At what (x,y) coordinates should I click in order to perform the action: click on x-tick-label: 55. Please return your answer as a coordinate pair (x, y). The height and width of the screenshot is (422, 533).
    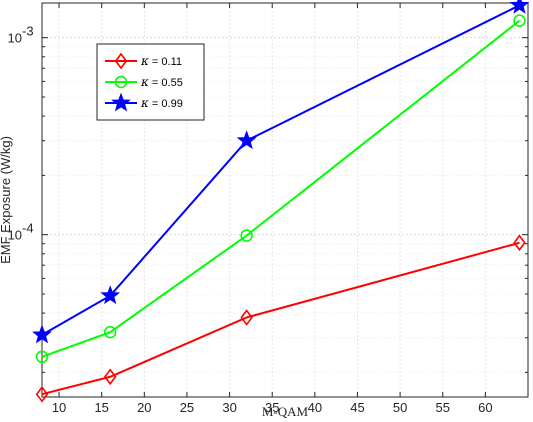
    Looking at the image, I should click on (443, 407).